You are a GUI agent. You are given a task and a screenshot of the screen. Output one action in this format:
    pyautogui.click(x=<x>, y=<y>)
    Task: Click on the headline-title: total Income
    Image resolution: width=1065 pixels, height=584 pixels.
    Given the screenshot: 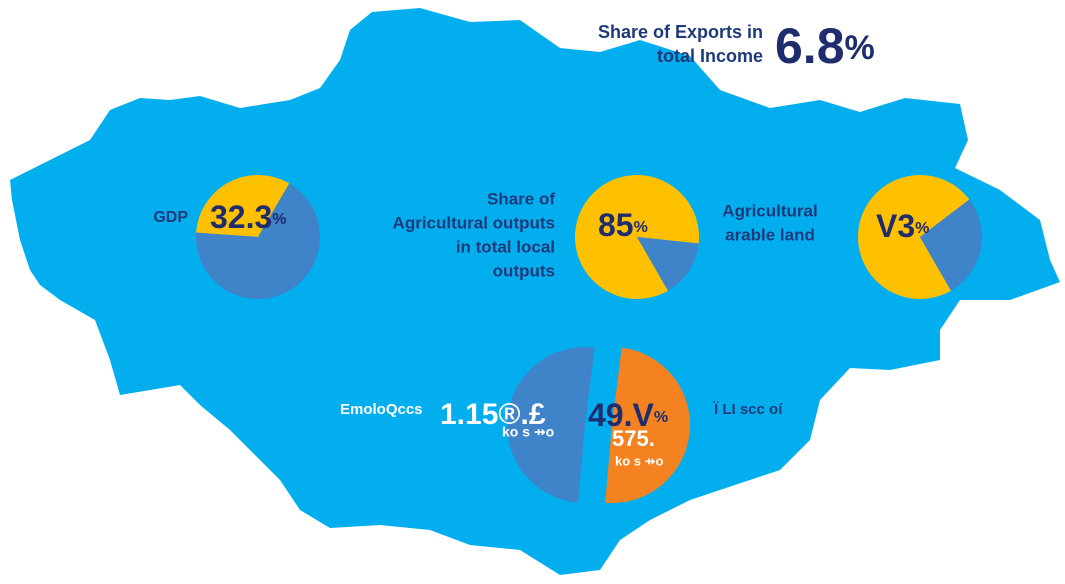 What is the action you would take?
    pyautogui.click(x=710, y=56)
    